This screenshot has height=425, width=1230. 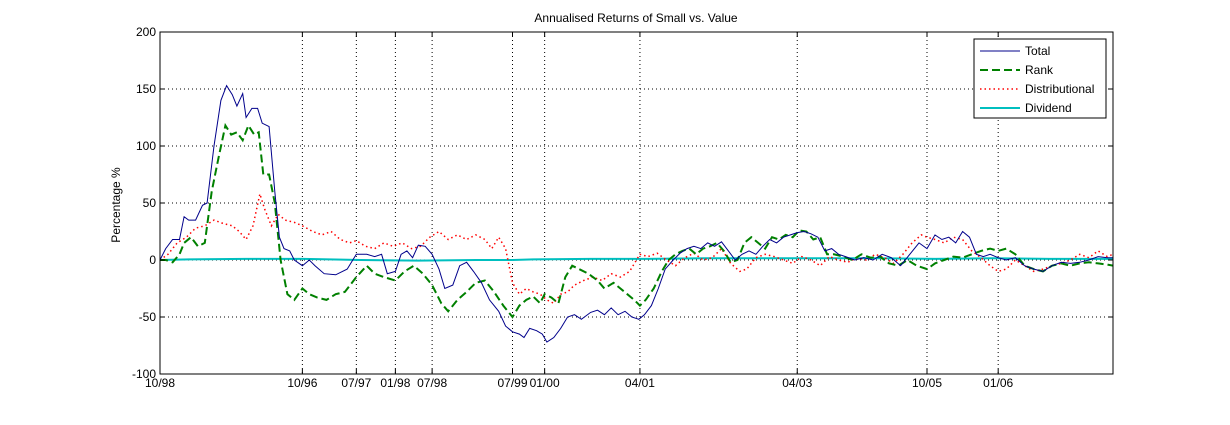 What do you see at coordinates (545, 383) in the screenshot?
I see `x-tick-label: 01/00` at bounding box center [545, 383].